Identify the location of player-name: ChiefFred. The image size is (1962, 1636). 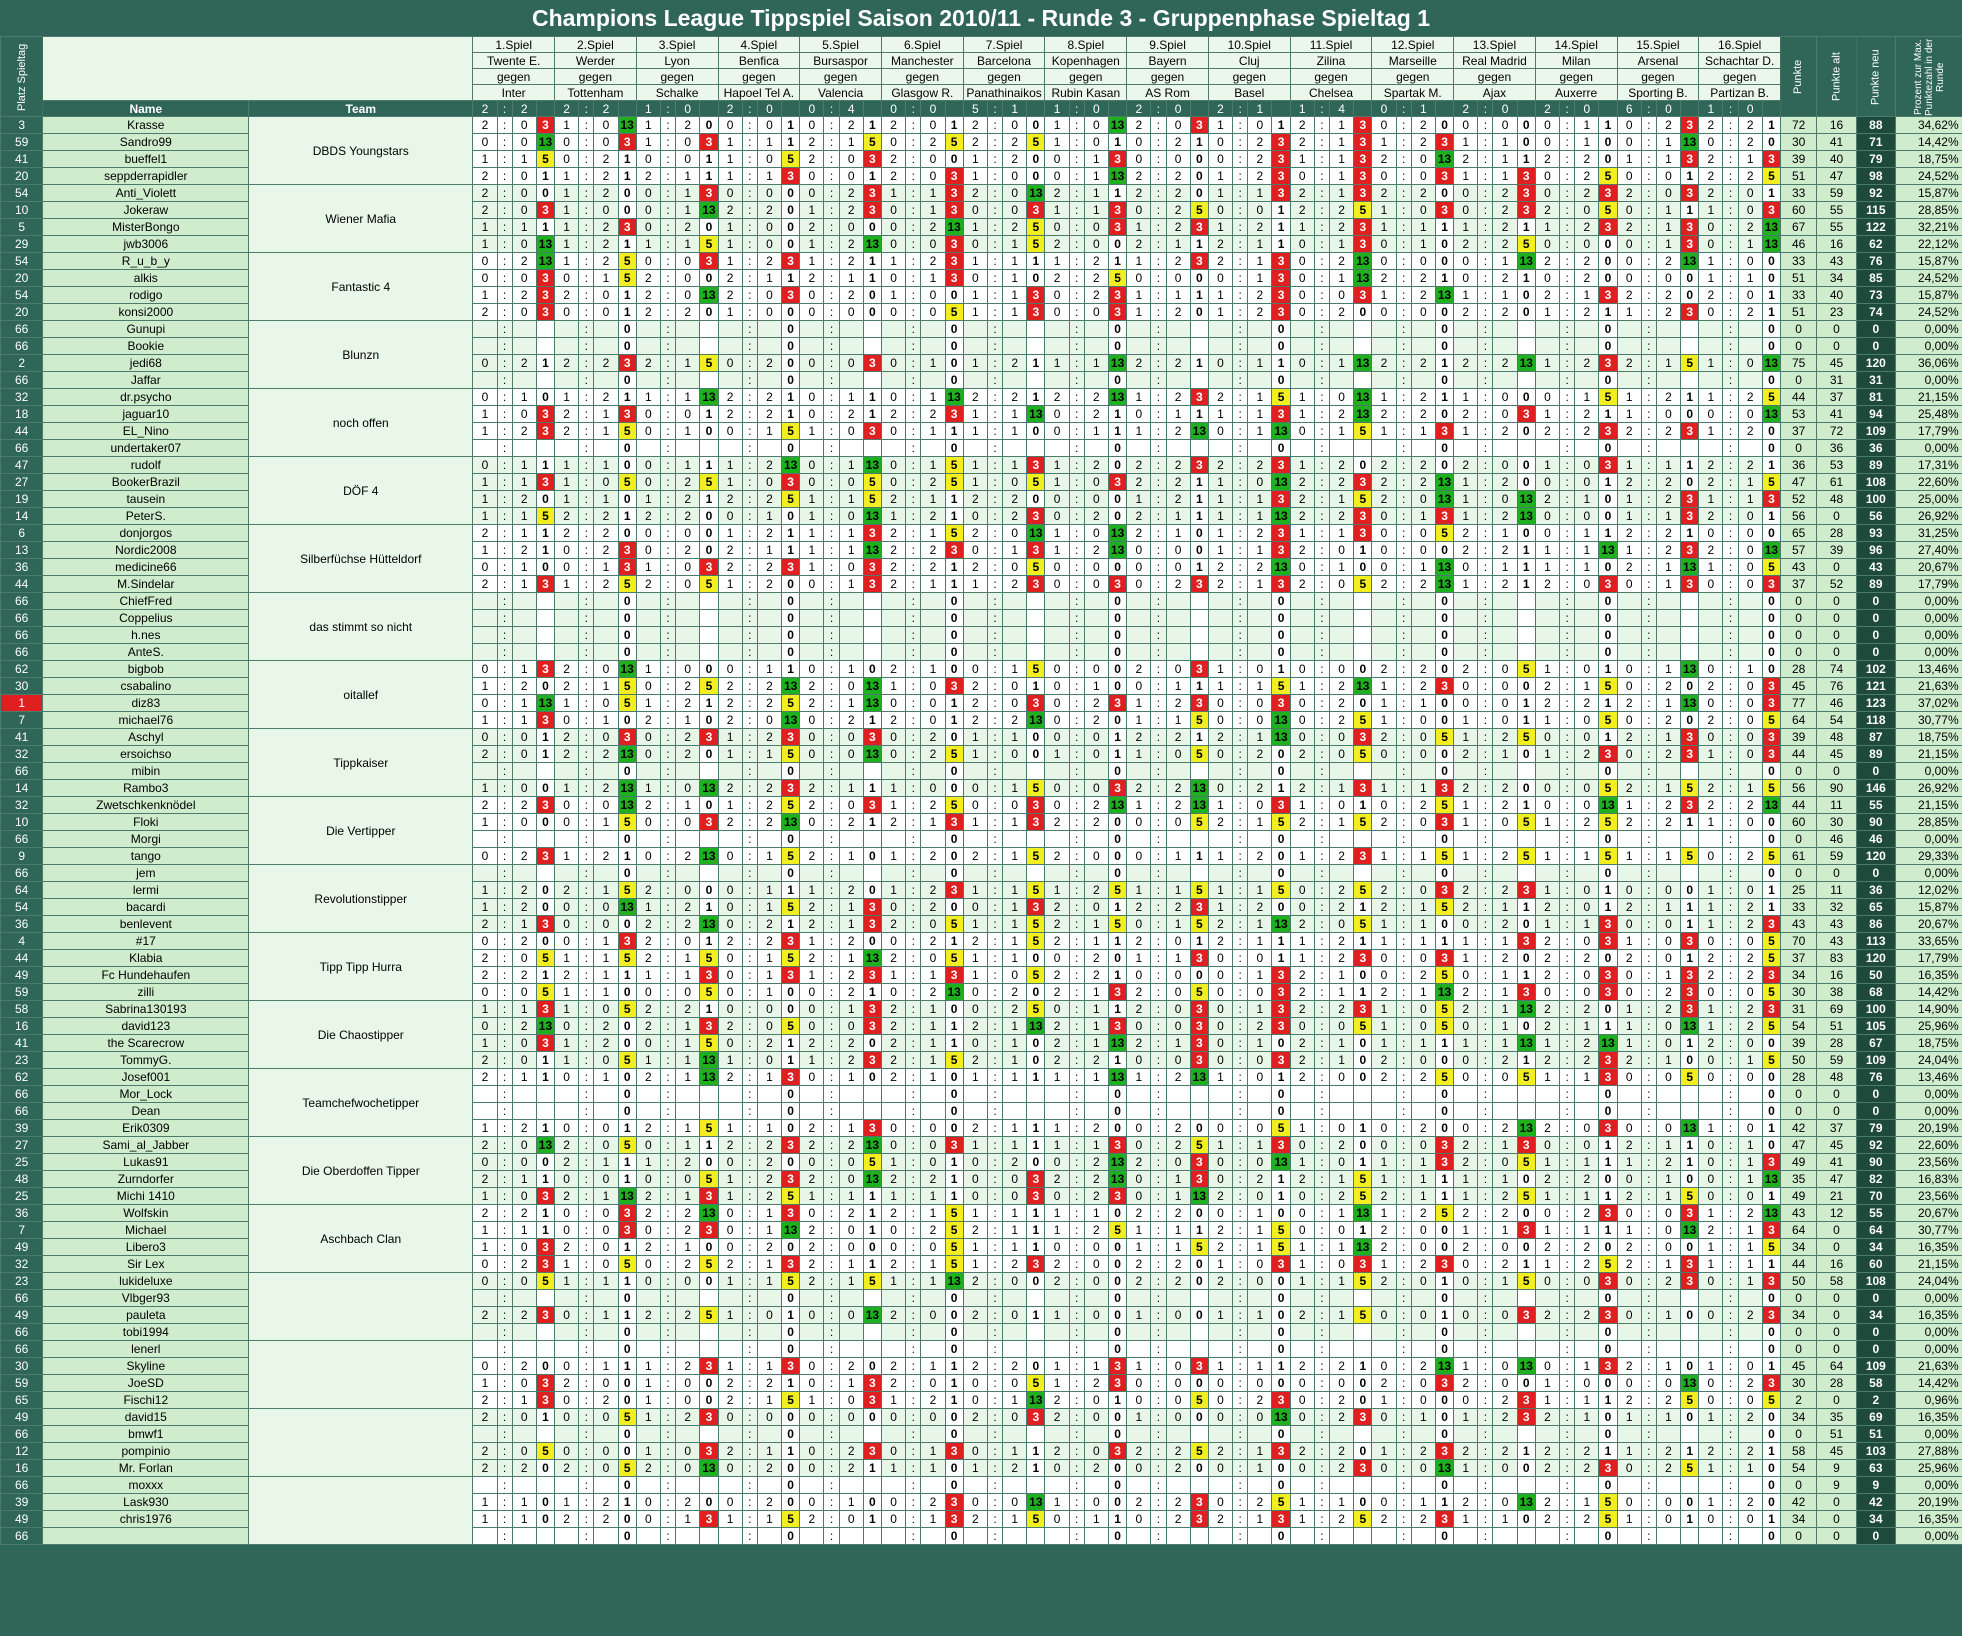
(146, 601).